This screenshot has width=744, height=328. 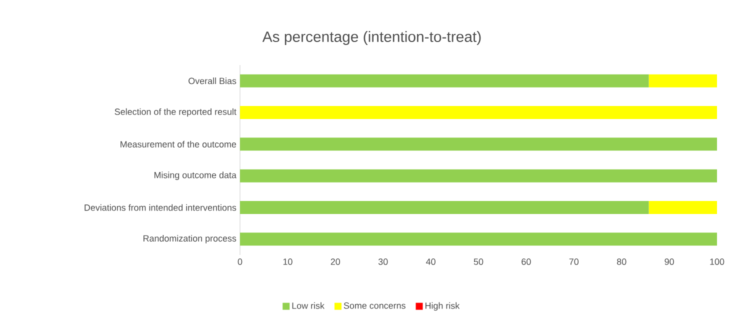 What do you see at coordinates (375, 305) in the screenshot?
I see `legend-label: Some concerns` at bounding box center [375, 305].